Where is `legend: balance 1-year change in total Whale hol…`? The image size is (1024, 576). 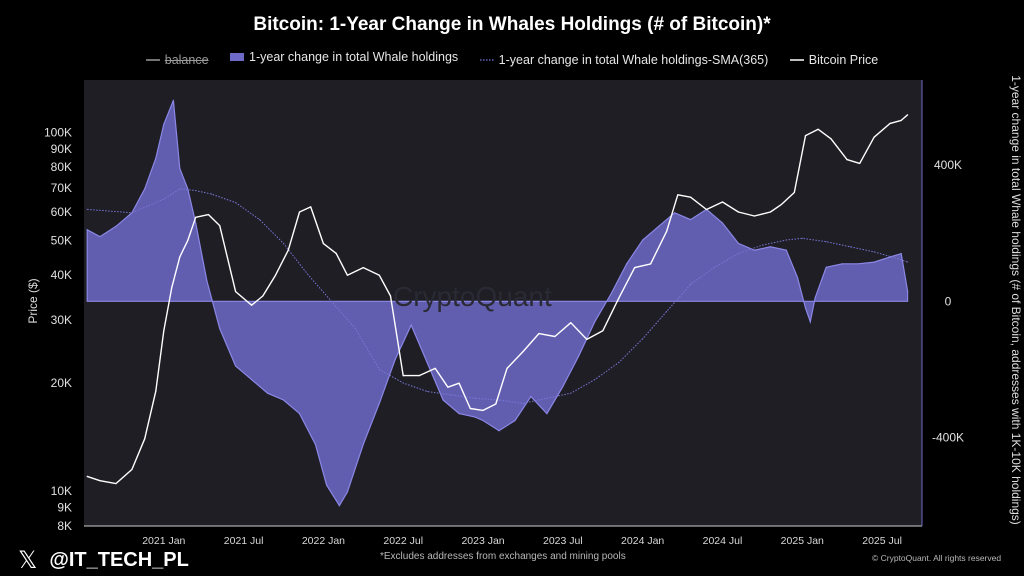 legend: balance 1-year change in total Whale hol… is located at coordinates (512, 58).